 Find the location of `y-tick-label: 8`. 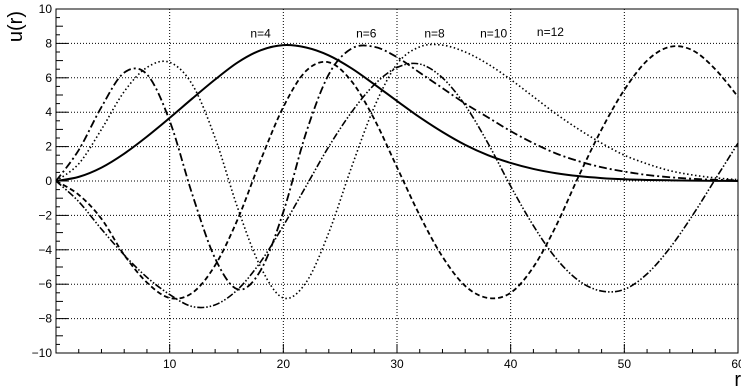

y-tick-label: 8 is located at coordinates (48, 43).